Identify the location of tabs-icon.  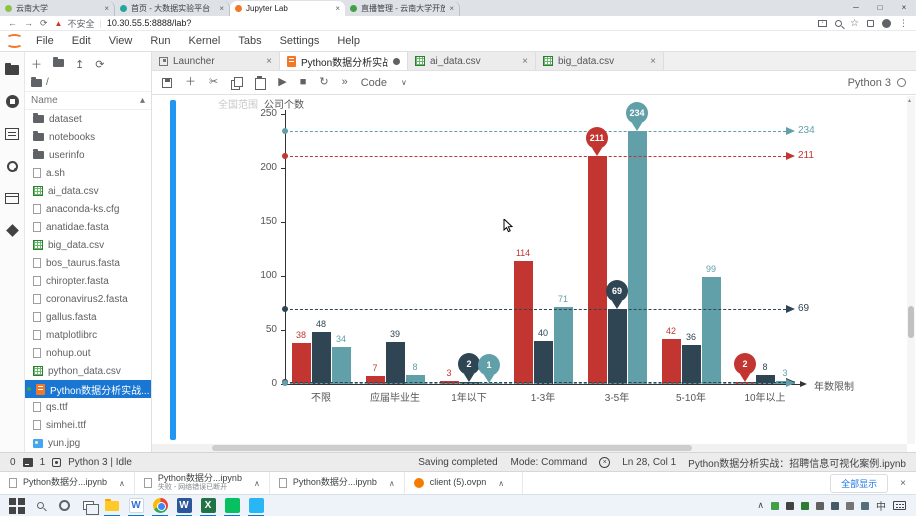
(12, 198).